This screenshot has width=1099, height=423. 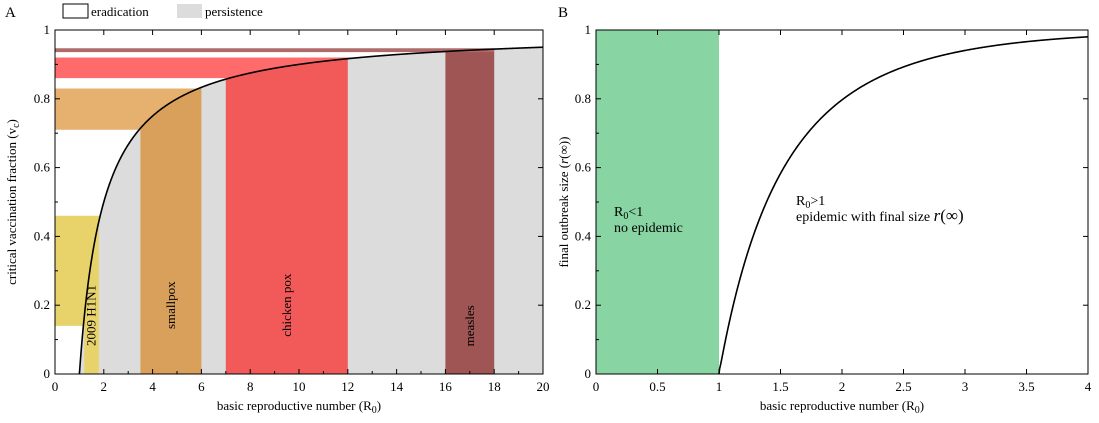 What do you see at coordinates (903, 386) in the screenshot?
I see `b-xtick-label: 2.5` at bounding box center [903, 386].